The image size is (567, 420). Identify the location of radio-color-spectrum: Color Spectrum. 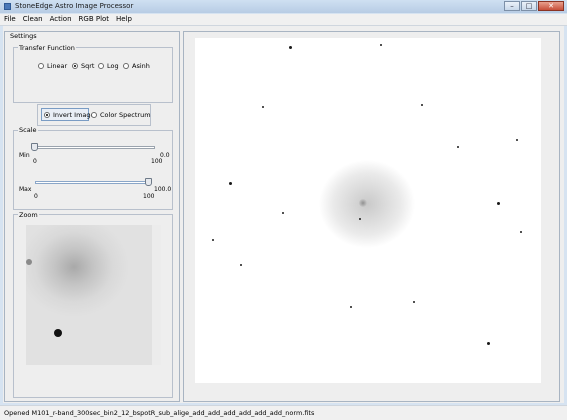
(121, 115).